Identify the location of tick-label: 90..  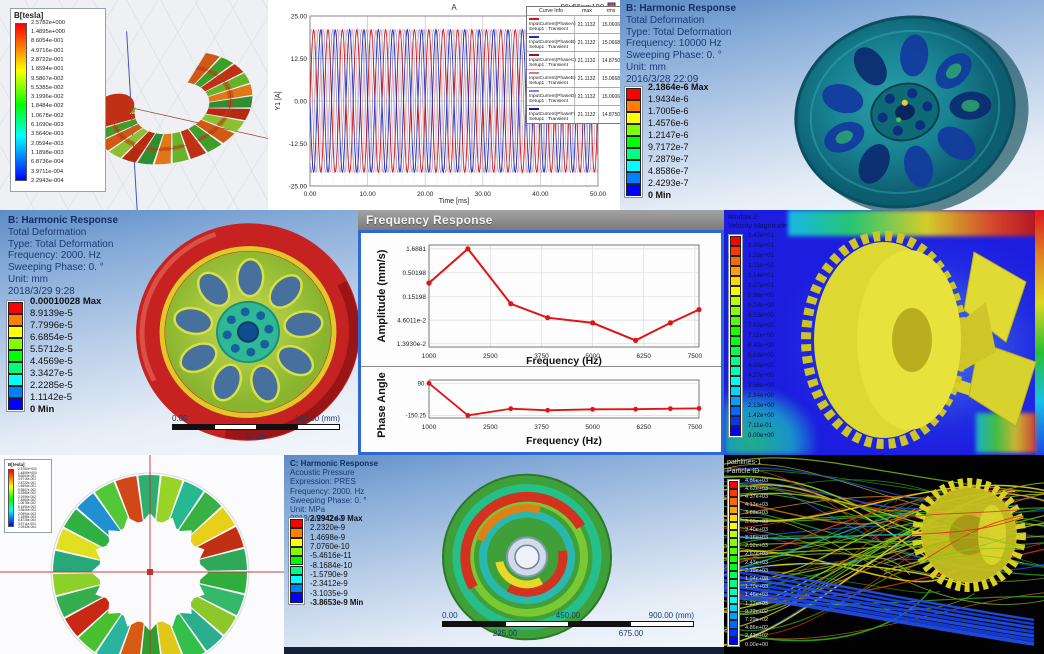
(422, 385).